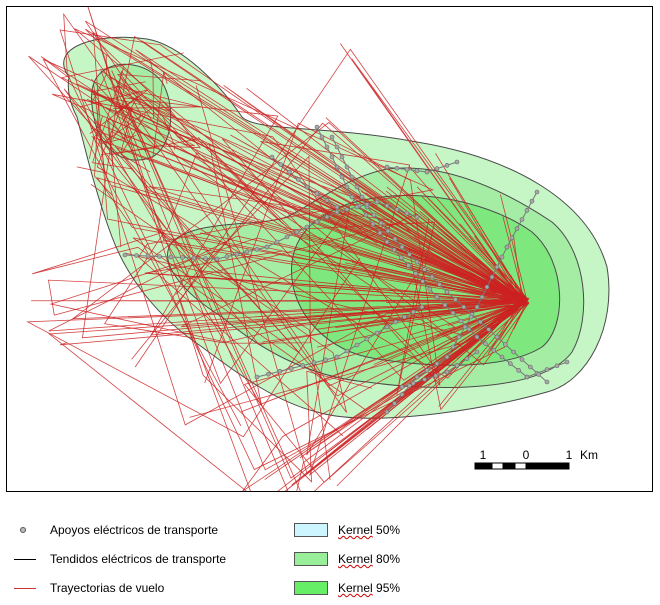 This screenshot has width=660, height=605. Describe the element at coordinates (526, 455) in the screenshot. I see `scale-label-zero: 0` at that location.